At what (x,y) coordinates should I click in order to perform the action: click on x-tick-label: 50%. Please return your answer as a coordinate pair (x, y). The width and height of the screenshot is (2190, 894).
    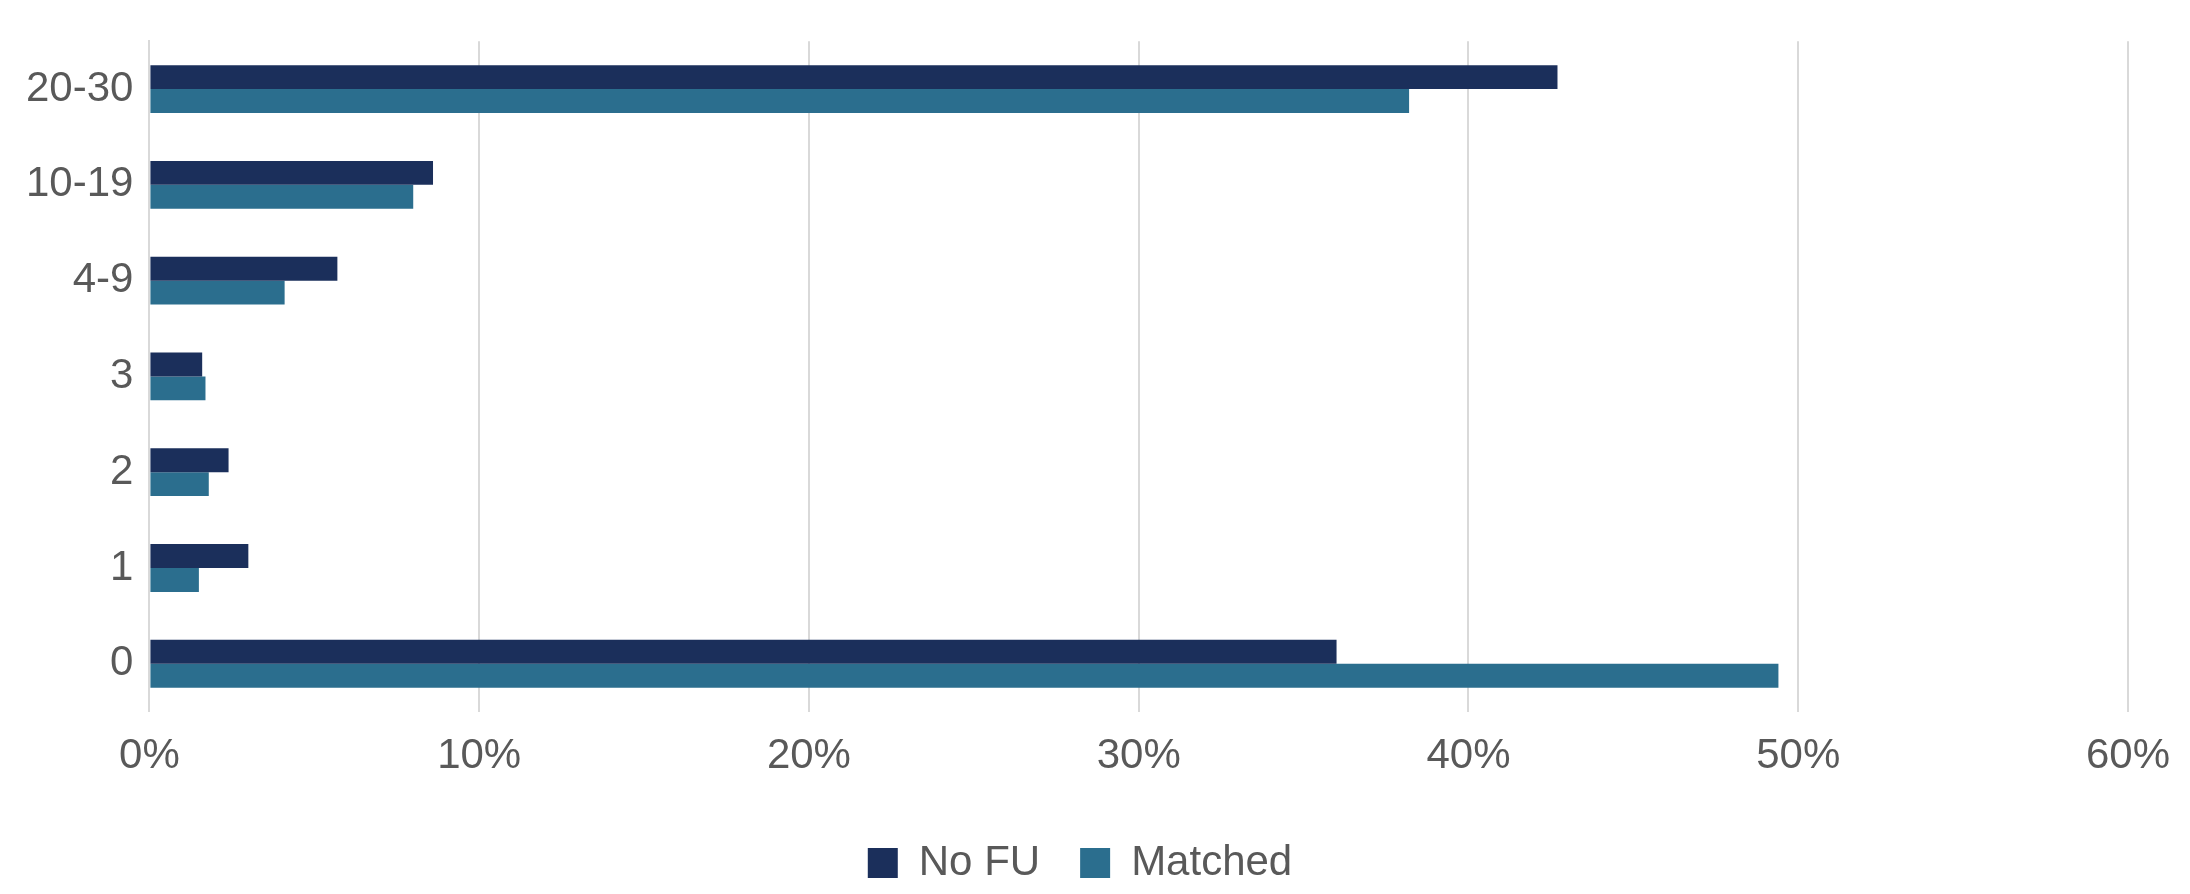
    Looking at the image, I should click on (1798, 754).